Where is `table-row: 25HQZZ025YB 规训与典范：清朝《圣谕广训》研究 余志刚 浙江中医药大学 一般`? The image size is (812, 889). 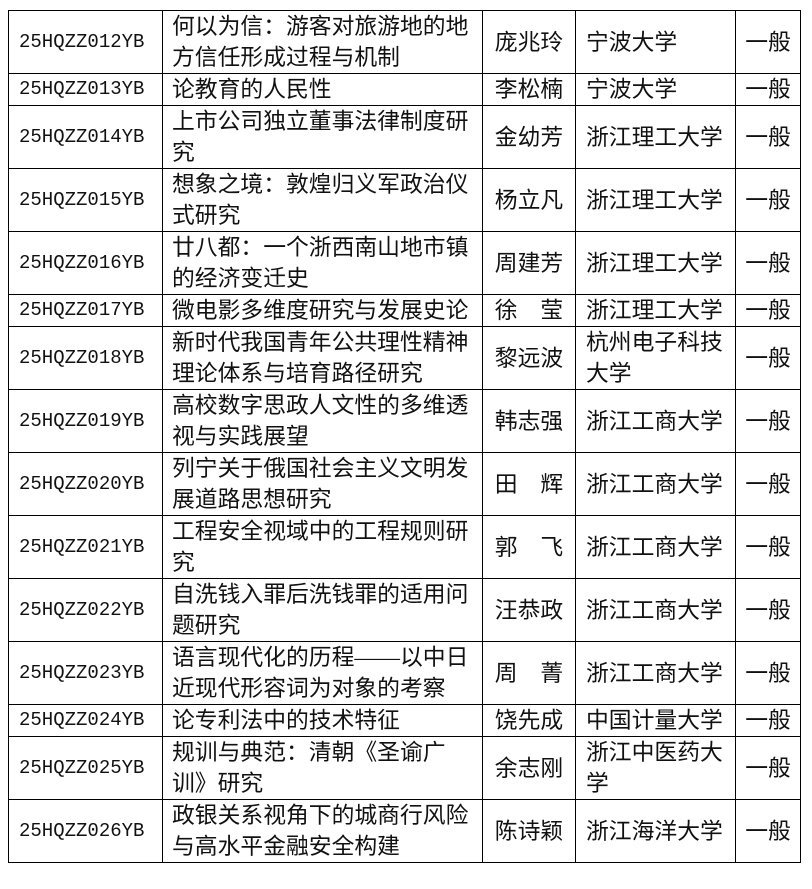
table-row: 25HQZZ025YB 规训与典范：清朝《圣谕广训》研究 余志刚 浙江中医药大学 一般 is located at coordinates (404, 768).